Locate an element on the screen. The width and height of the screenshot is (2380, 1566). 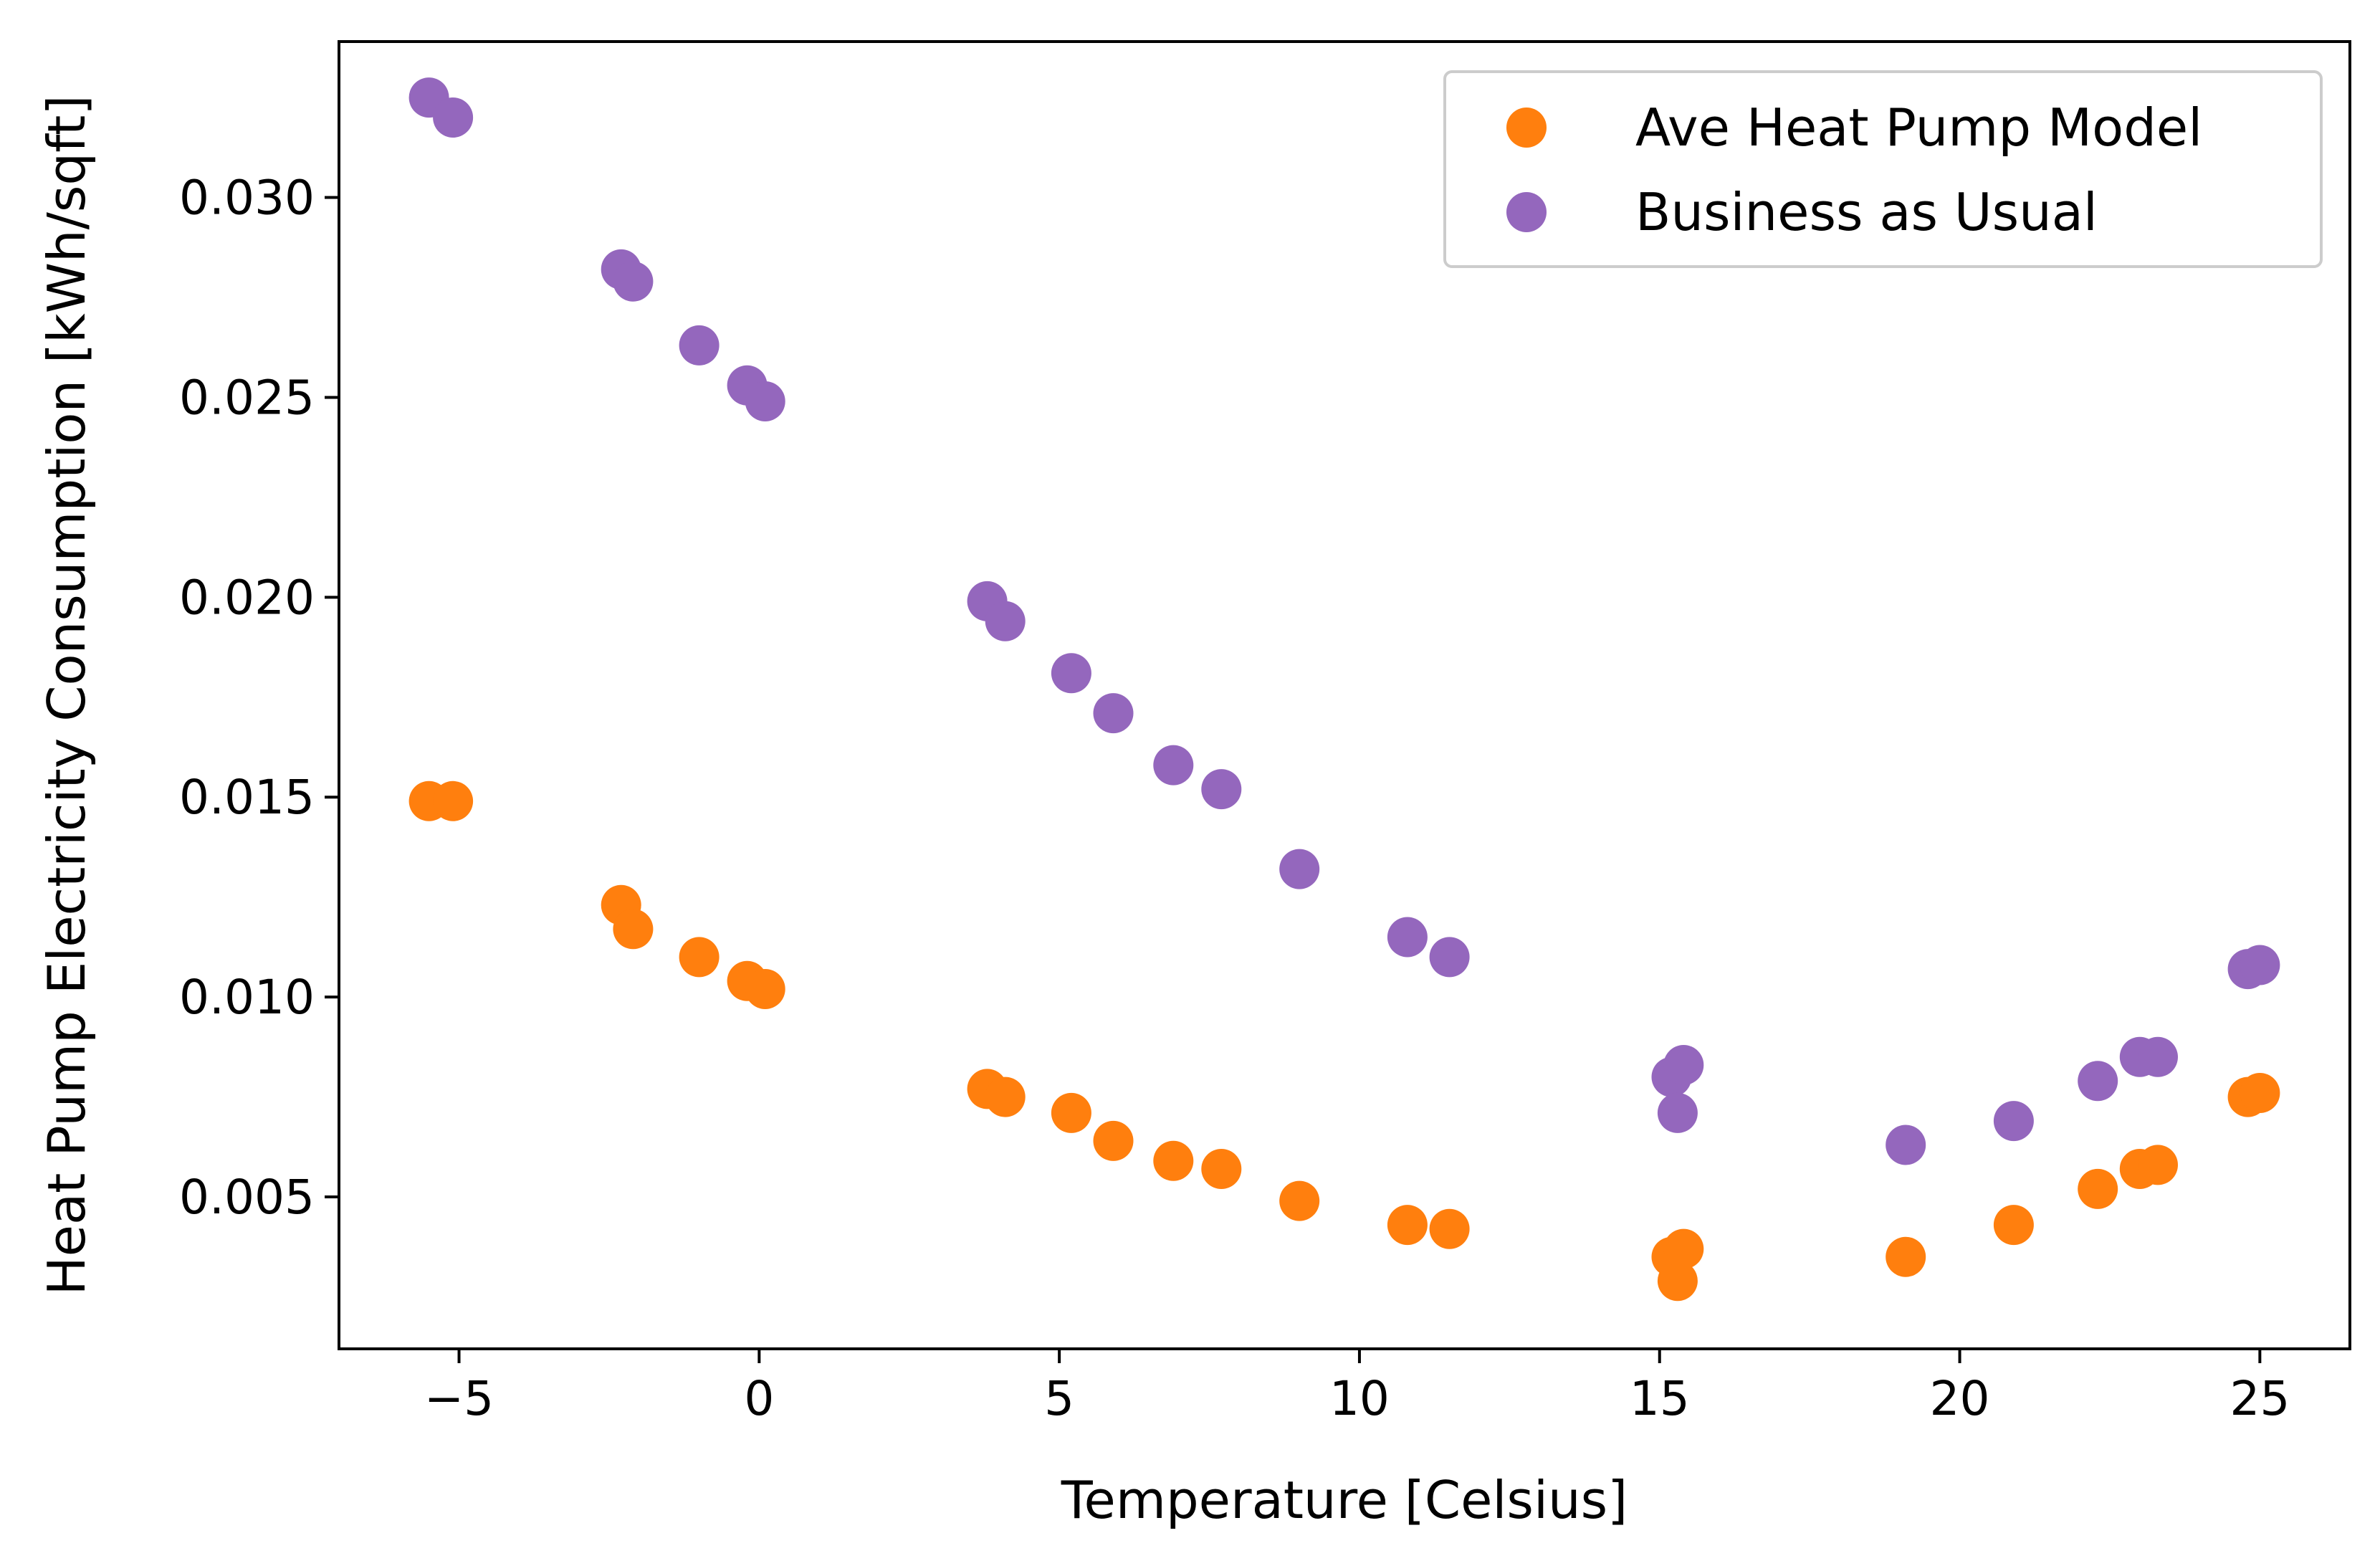
y-tick-label: 0.015 is located at coordinates (247, 798).